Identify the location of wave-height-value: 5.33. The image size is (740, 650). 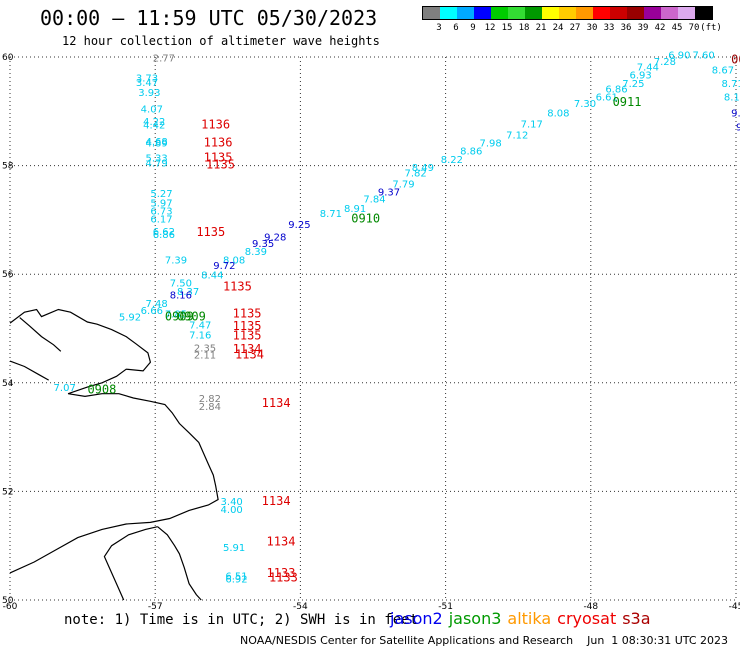
(157, 158).